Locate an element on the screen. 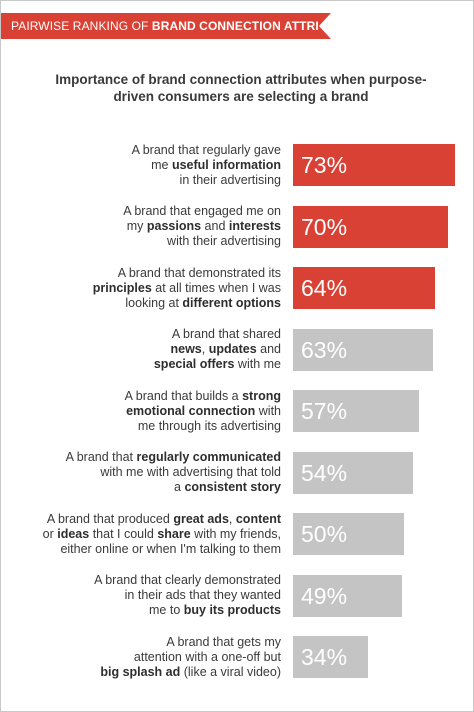  bar-label-text: A brand that gets my is located at coordinates (223, 641).